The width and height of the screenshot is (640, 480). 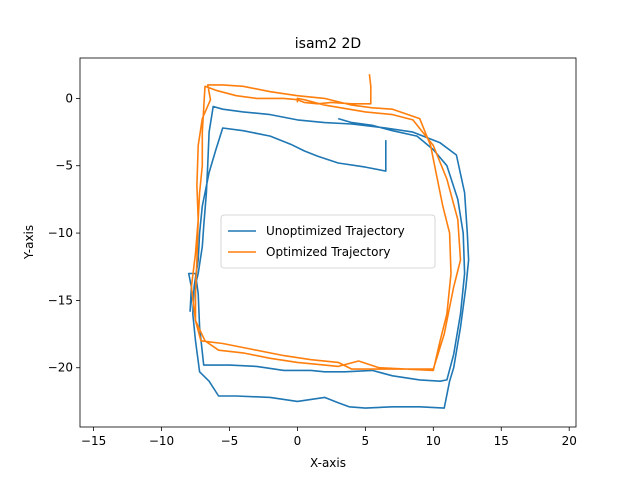 I want to click on x-tick-label: 0, so click(x=298, y=441).